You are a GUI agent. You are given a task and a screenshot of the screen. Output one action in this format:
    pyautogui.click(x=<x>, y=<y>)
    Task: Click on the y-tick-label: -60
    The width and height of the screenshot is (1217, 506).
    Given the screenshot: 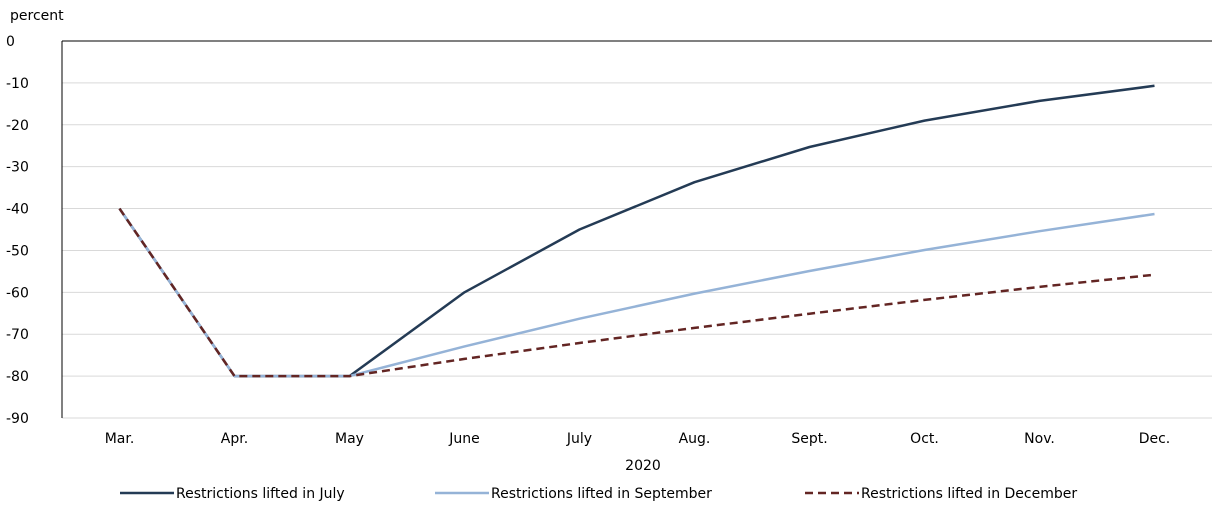 What is the action you would take?
    pyautogui.click(x=17, y=293)
    